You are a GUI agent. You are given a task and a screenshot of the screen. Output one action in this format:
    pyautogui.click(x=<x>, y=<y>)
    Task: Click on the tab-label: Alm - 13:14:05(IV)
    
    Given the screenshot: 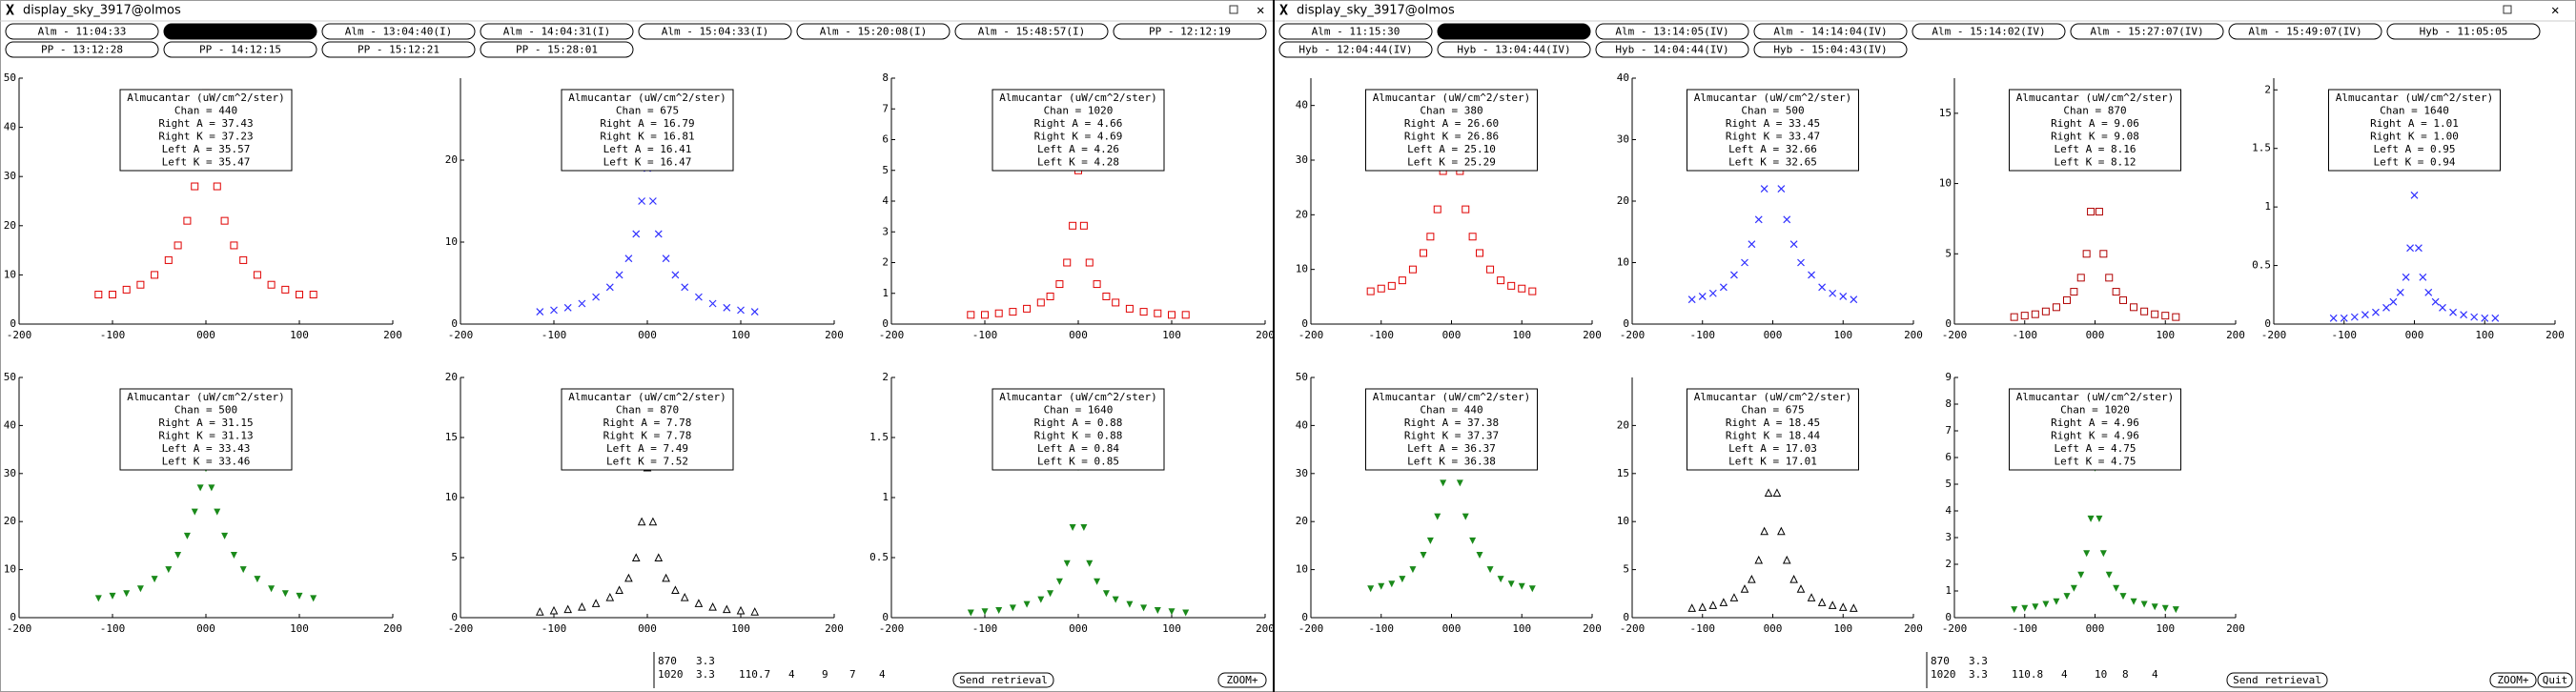 What is the action you would take?
    pyautogui.click(x=1671, y=32)
    